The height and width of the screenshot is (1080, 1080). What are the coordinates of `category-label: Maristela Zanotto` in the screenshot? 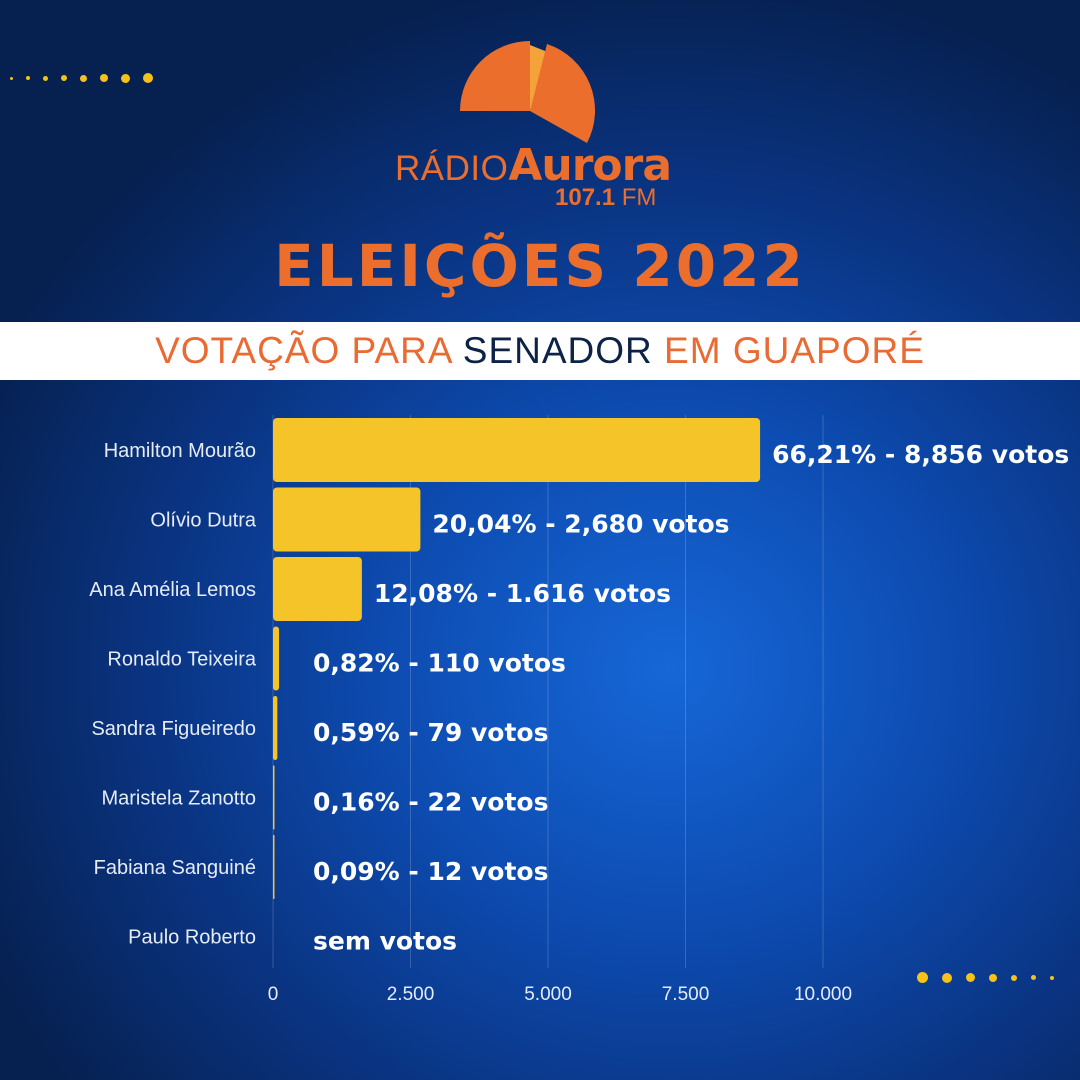 It's located at (178, 799).